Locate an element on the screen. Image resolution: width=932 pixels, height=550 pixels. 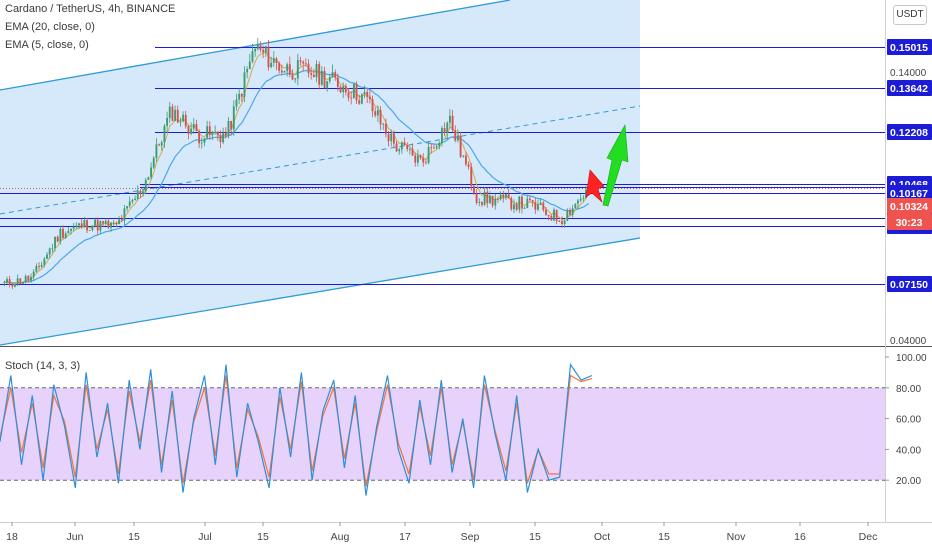
stoch-axis-label: 40.00 is located at coordinates (908, 450).